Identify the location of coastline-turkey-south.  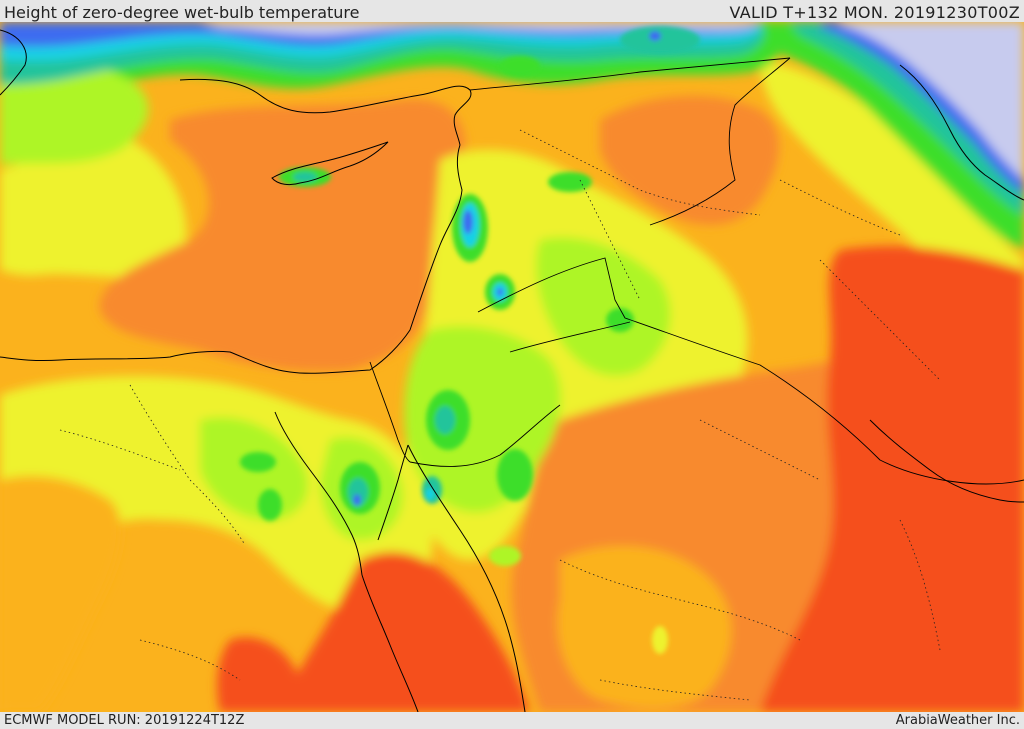
(325, 112).